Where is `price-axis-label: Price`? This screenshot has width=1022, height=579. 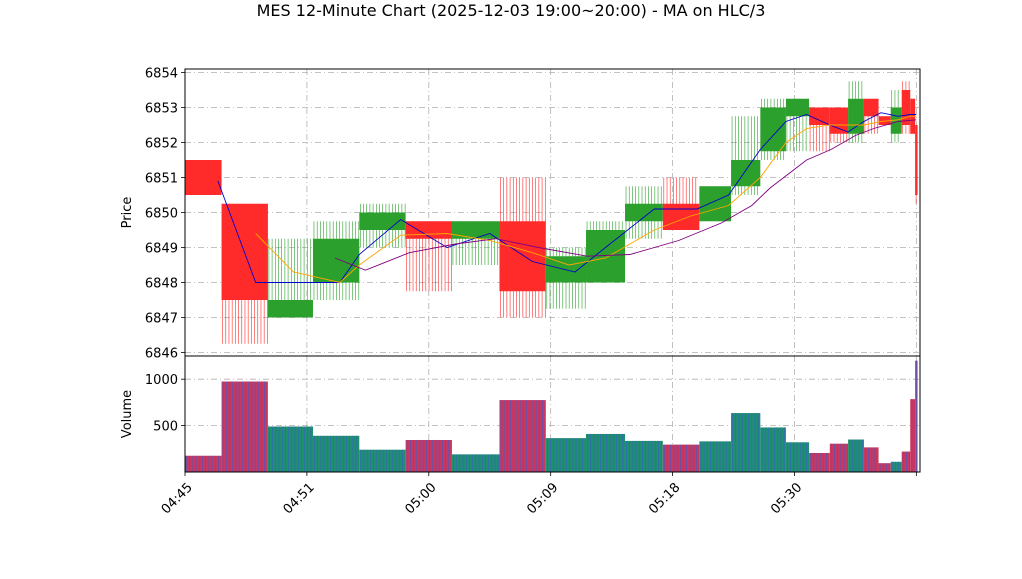
price-axis-label: Price is located at coordinates (127, 213).